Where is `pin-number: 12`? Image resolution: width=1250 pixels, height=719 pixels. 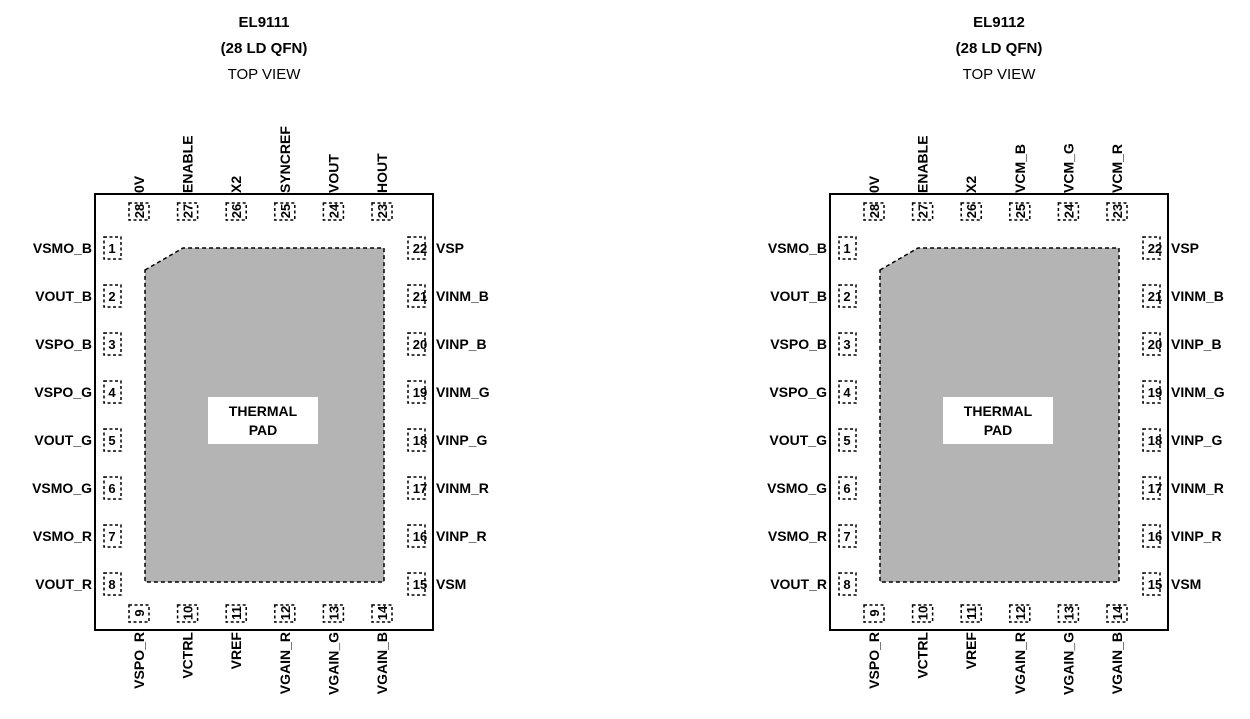
pin-number: 12 is located at coordinates (1020, 613).